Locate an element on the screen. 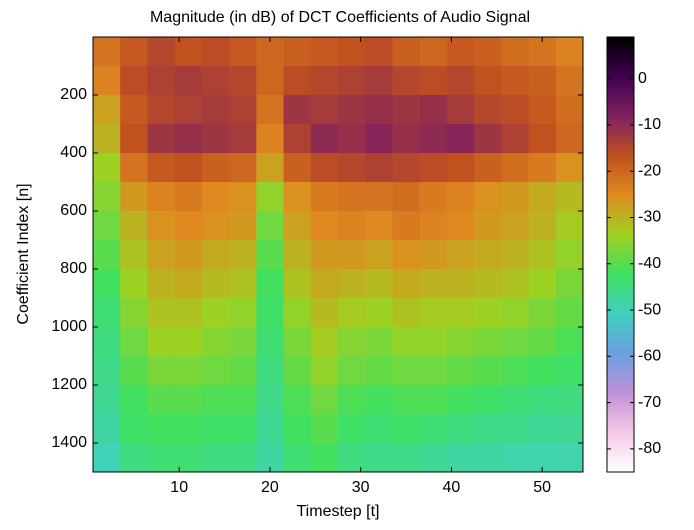  colorbar-tick-label: -10 is located at coordinates (649, 124).